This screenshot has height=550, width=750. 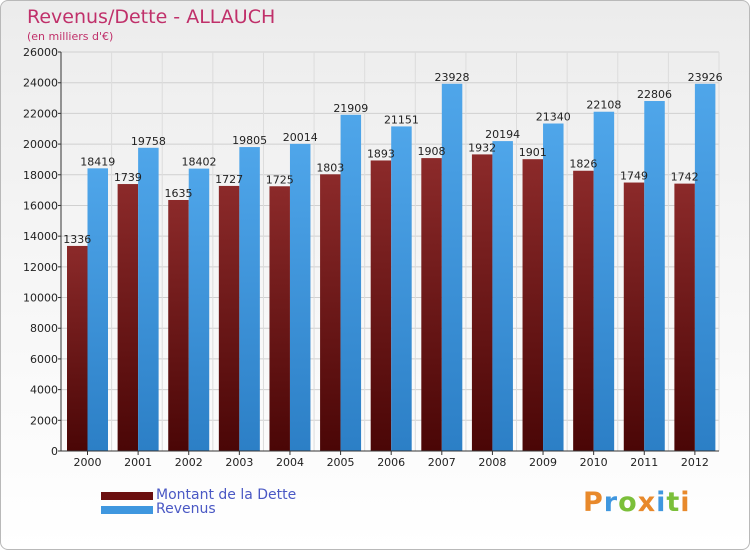 I want to click on x-tick-label: 2002, so click(x=189, y=462).